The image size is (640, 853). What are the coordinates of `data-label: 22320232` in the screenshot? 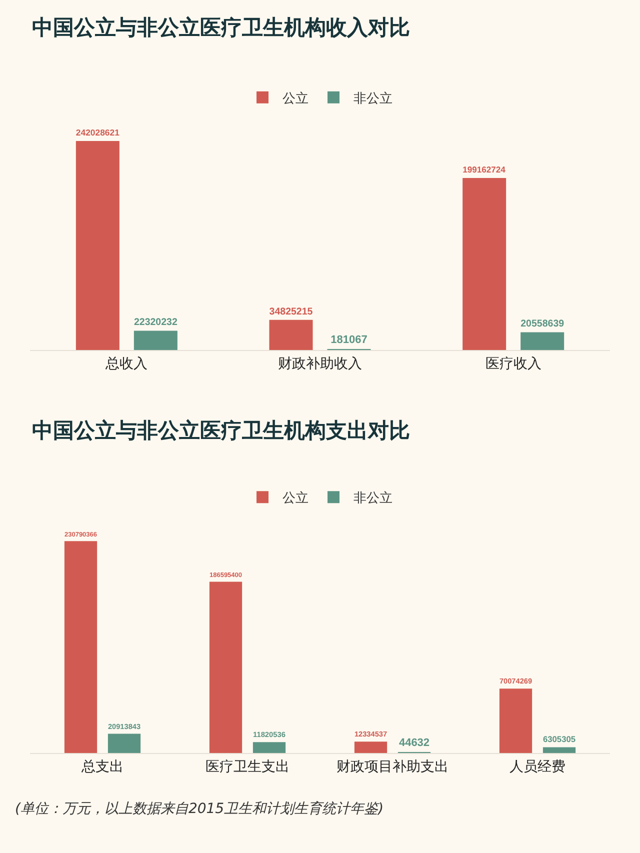 It's located at (156, 322).